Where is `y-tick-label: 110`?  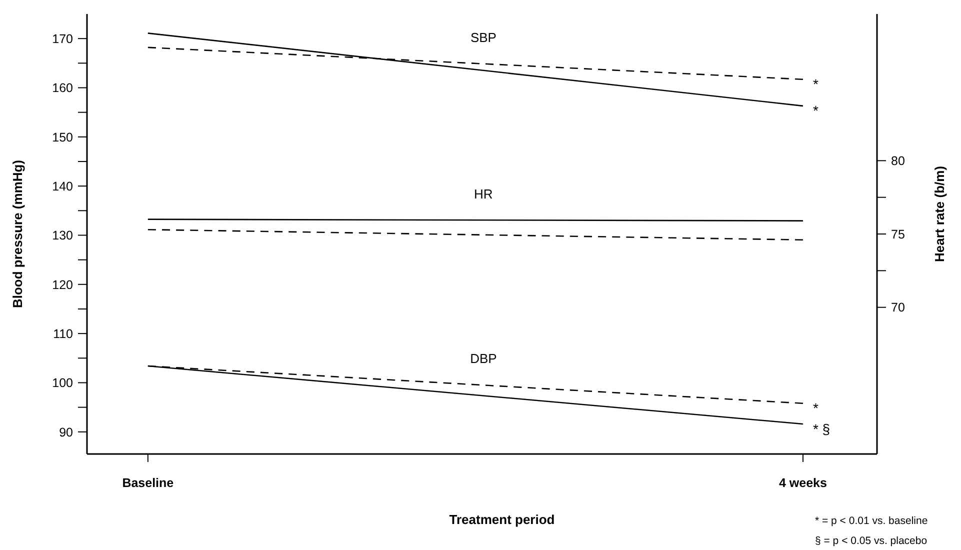
y-tick-label: 110 is located at coordinates (63, 333).